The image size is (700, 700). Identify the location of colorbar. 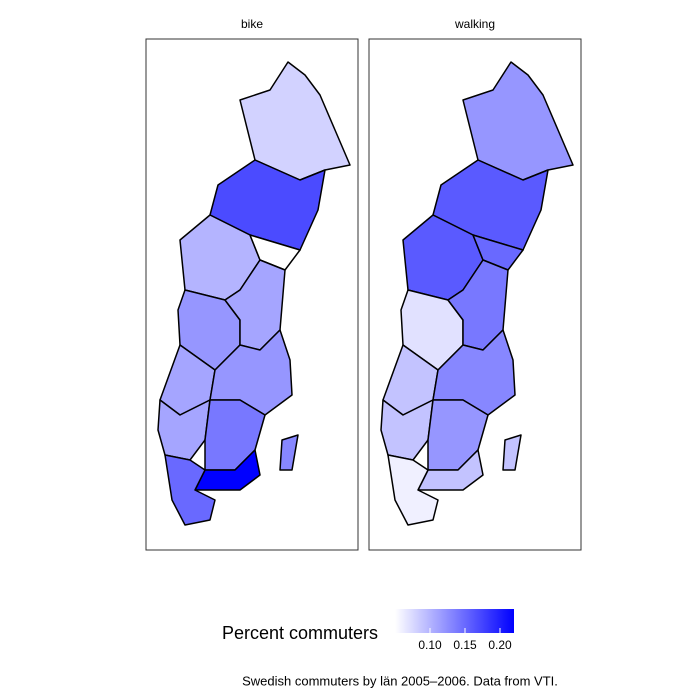
(454, 621).